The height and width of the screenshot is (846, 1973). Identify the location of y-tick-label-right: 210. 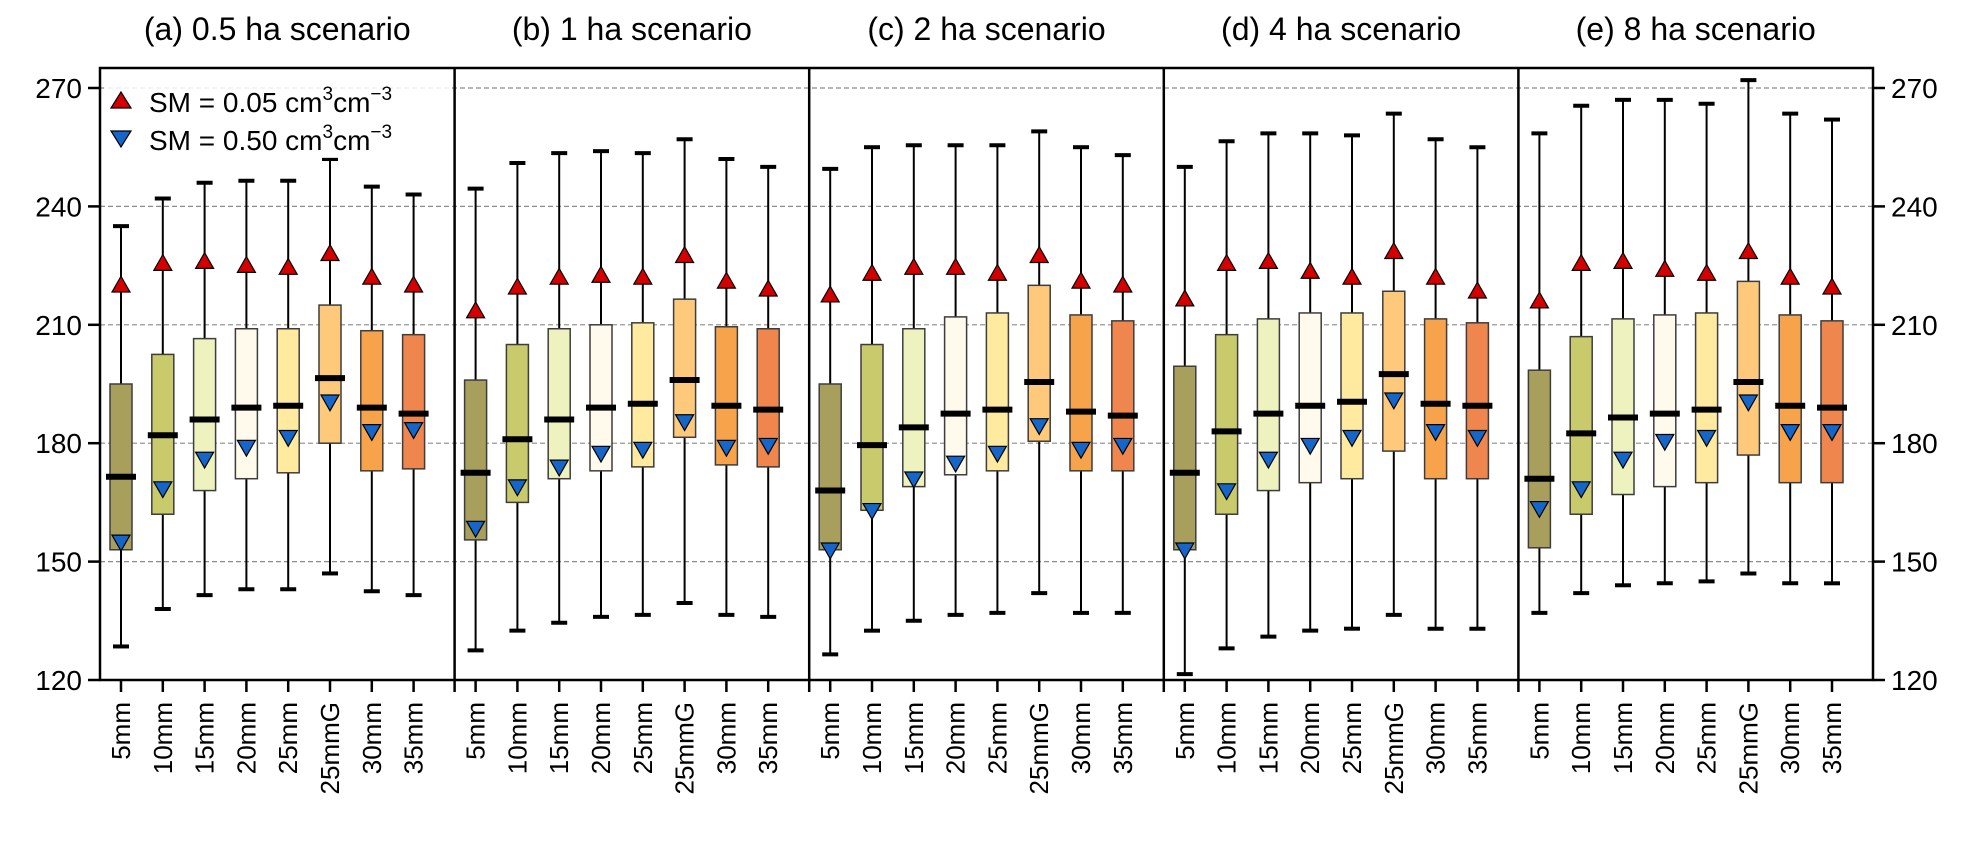
(1914, 325).